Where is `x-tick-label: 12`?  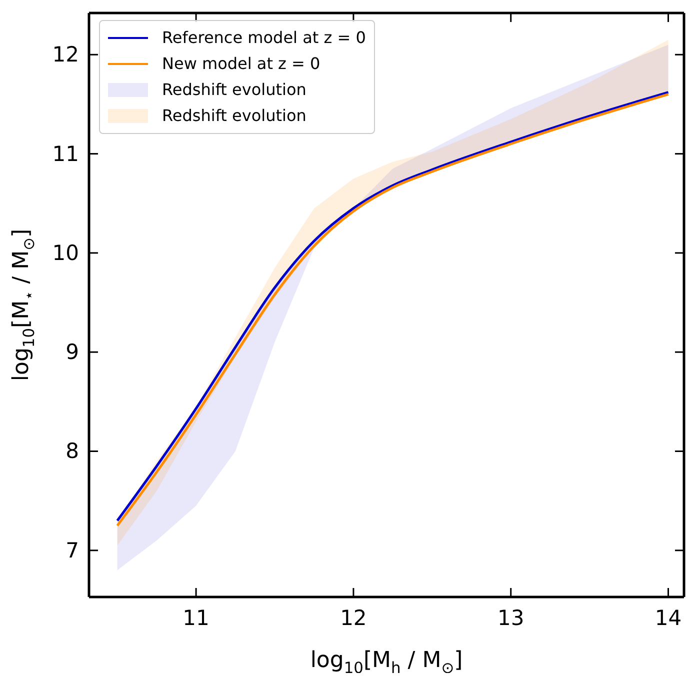 x-tick-label: 12 is located at coordinates (353, 618).